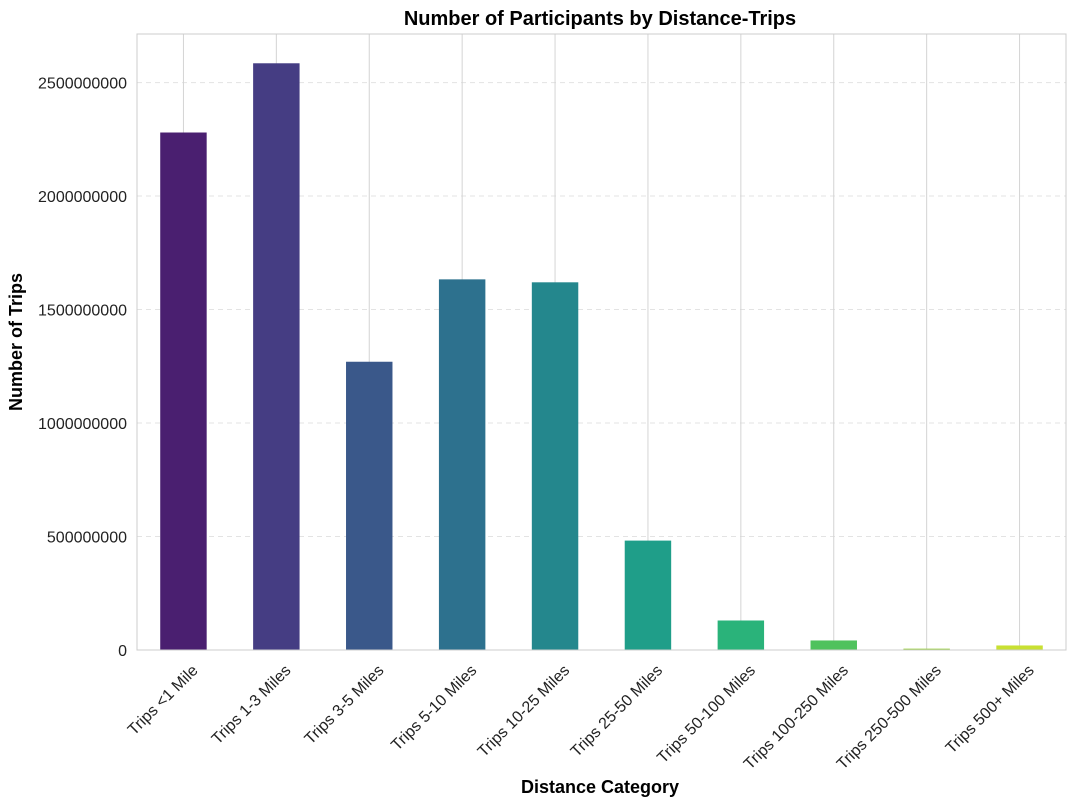  I want to click on y-tick-label: 1500000000, so click(82, 311).